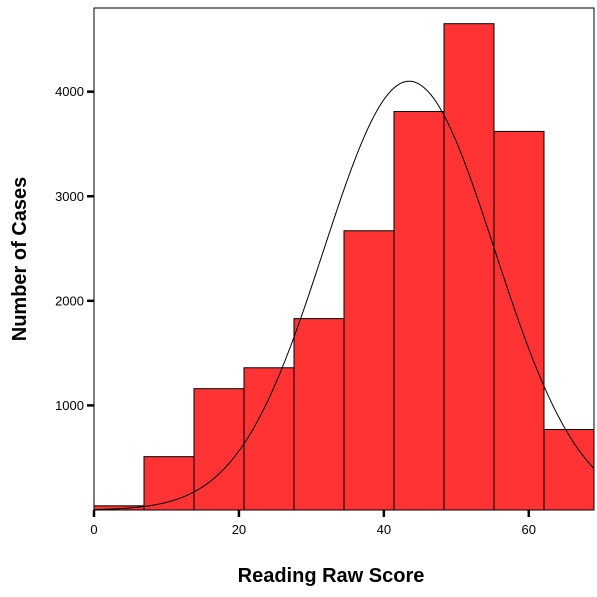  Describe the element at coordinates (20, 259) in the screenshot. I see `y-axis-title: Number of Cases` at that location.